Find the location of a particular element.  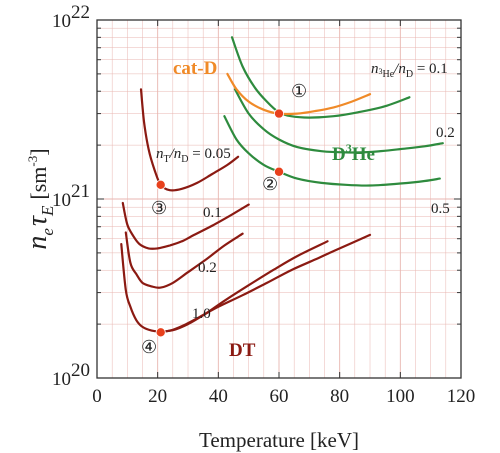

y-tick-label-exp: 21 is located at coordinates (80, 191).